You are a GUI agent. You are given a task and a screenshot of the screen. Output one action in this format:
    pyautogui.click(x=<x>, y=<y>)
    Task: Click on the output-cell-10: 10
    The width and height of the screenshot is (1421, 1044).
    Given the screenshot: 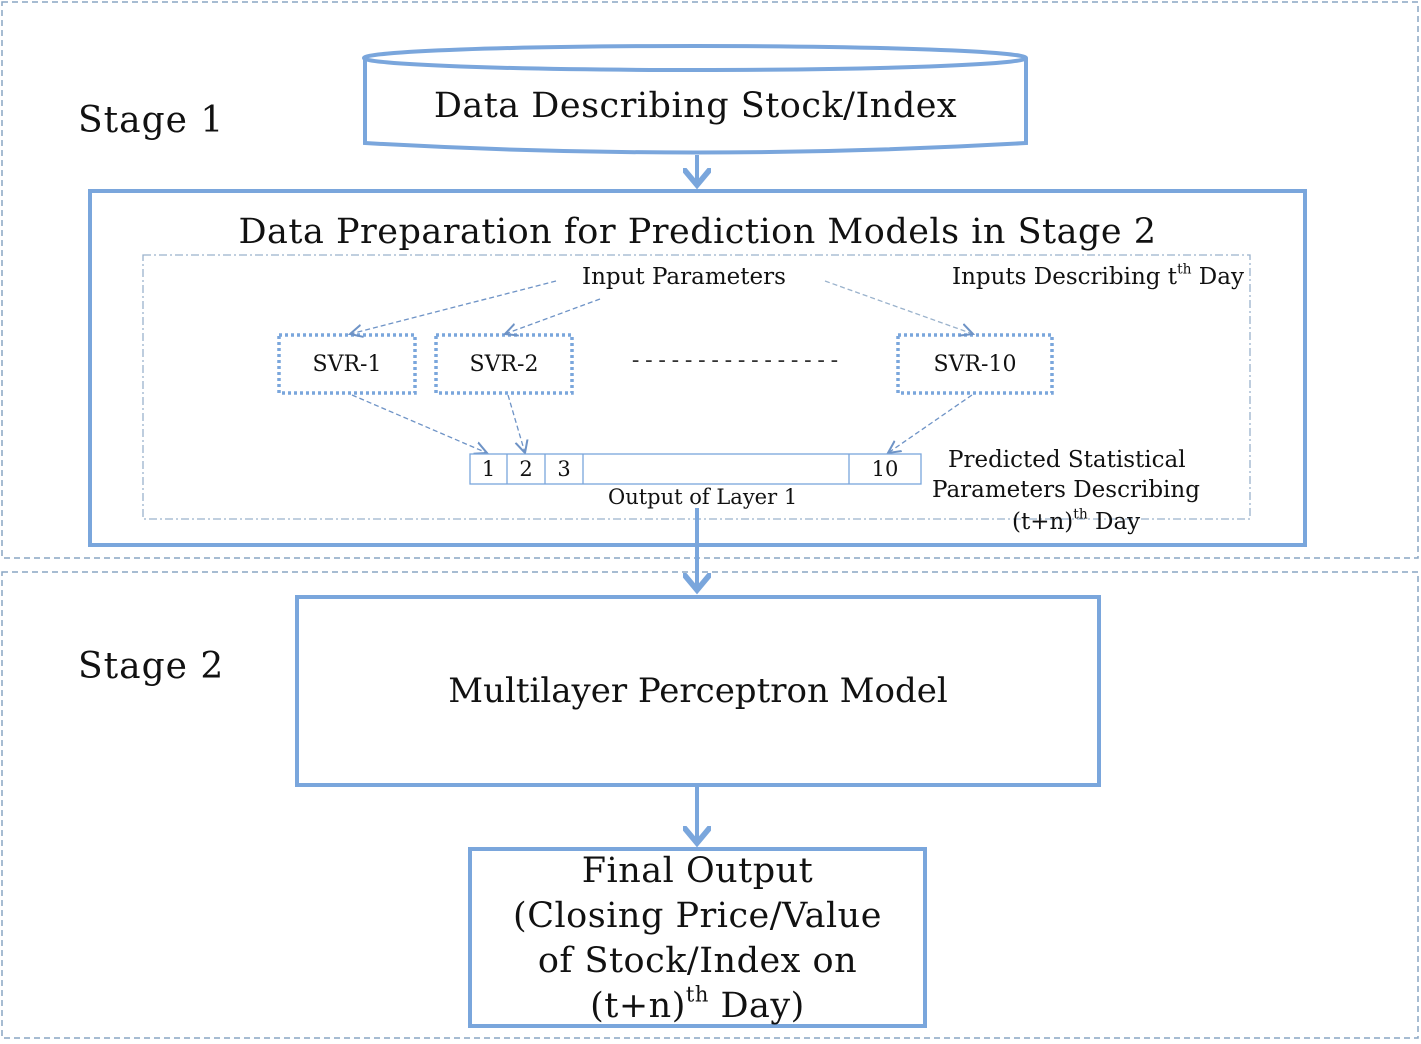 What is the action you would take?
    pyautogui.click(x=885, y=469)
    